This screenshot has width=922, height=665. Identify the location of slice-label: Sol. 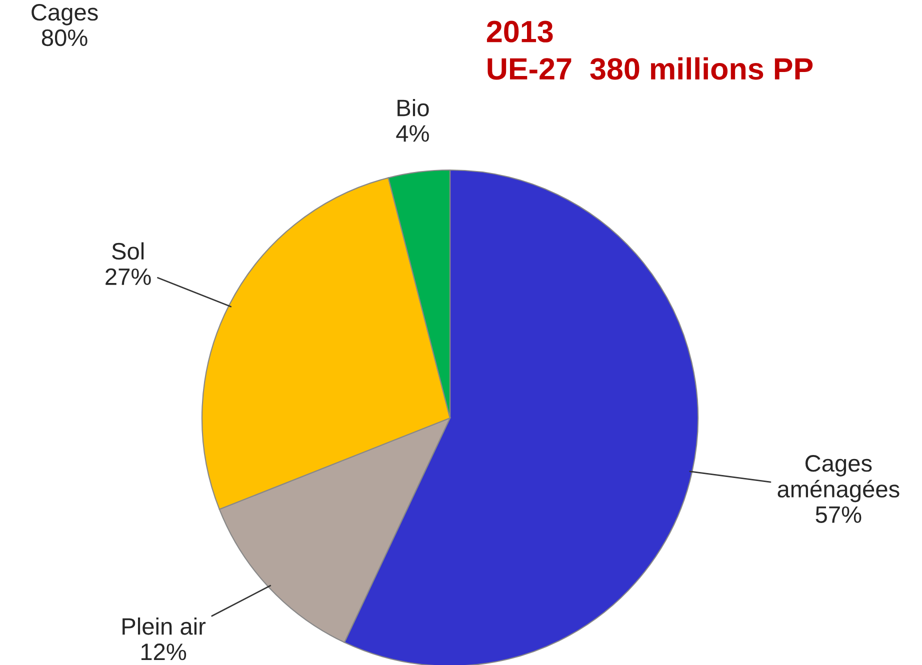
(128, 251).